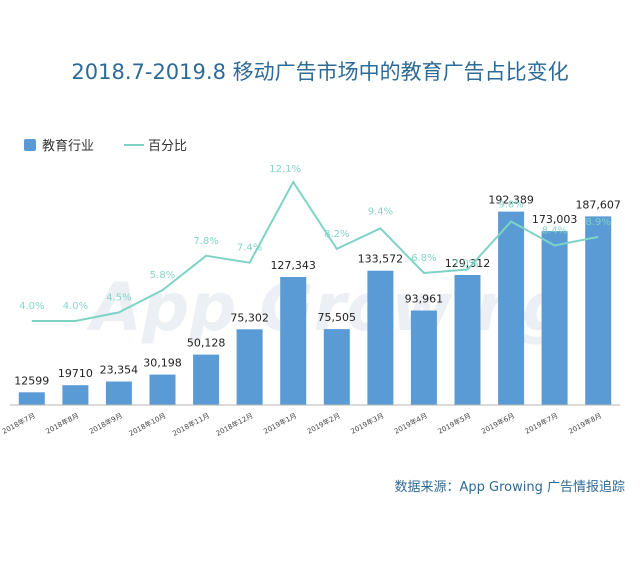  I want to click on percent-value-label: 8.2%, so click(336, 234).